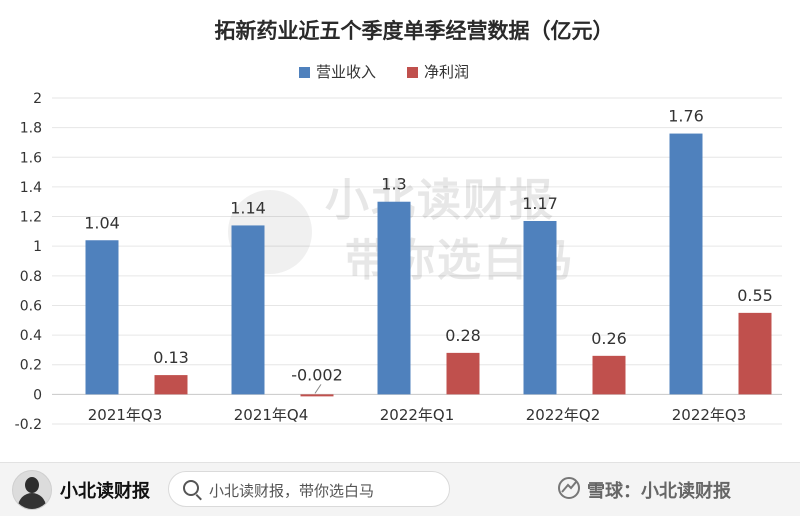 This screenshot has height=516, width=800. Describe the element at coordinates (37, 395) in the screenshot. I see `y-tick-label: 0` at that location.